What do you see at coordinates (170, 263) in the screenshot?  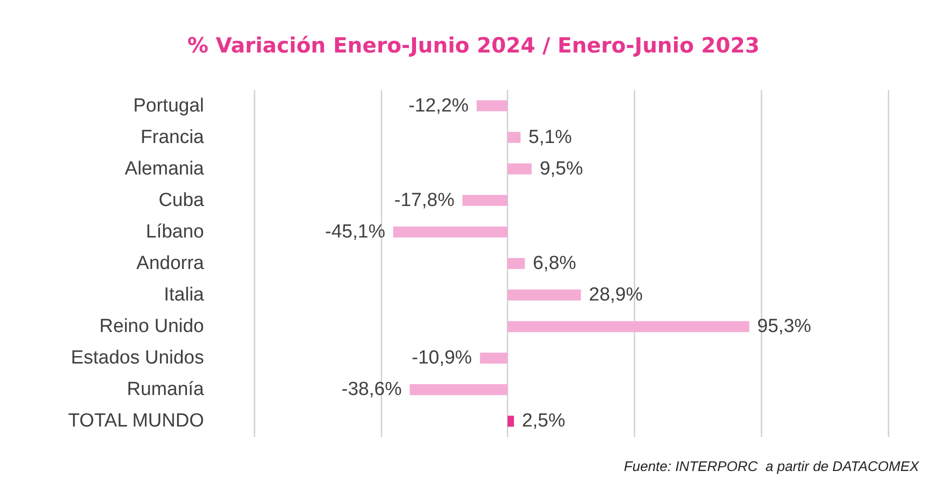 I see `y-tick-label: Andorra` at bounding box center [170, 263].